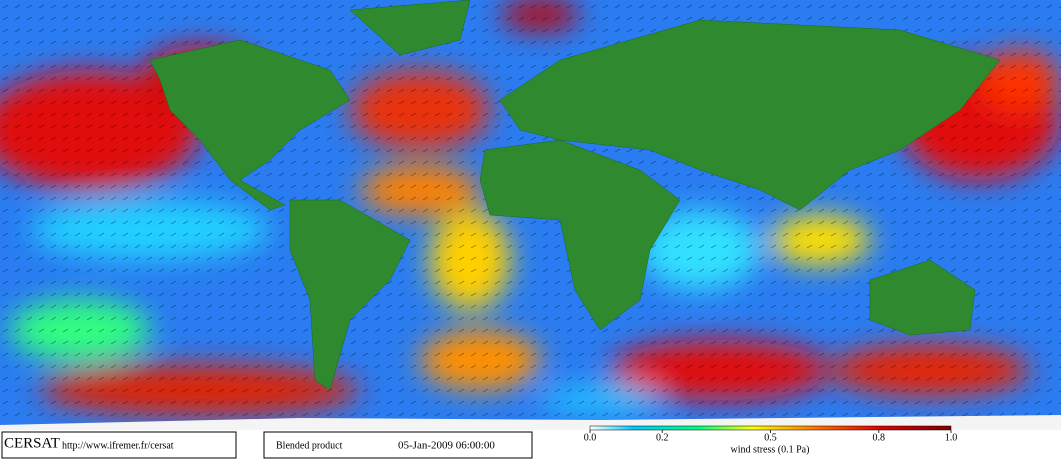 Image resolution: width=1061 pixels, height=462 pixels. I want to click on greenland, so click(410, 28).